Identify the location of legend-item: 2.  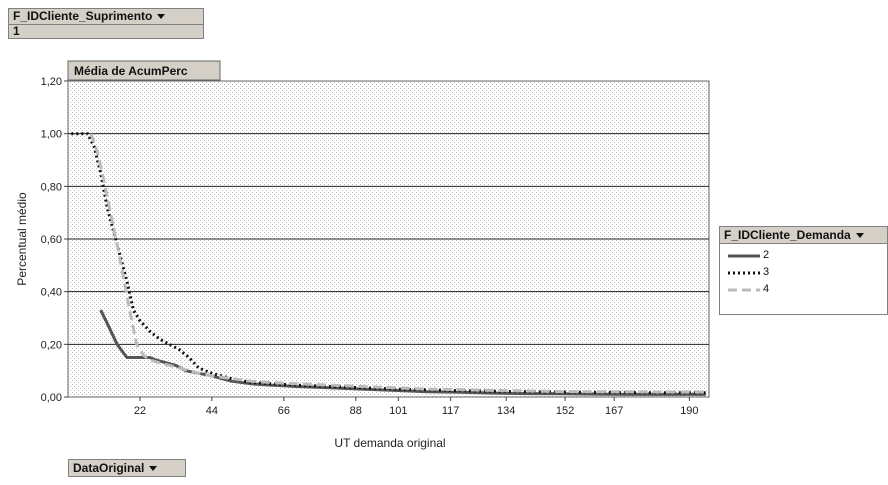
(803, 255).